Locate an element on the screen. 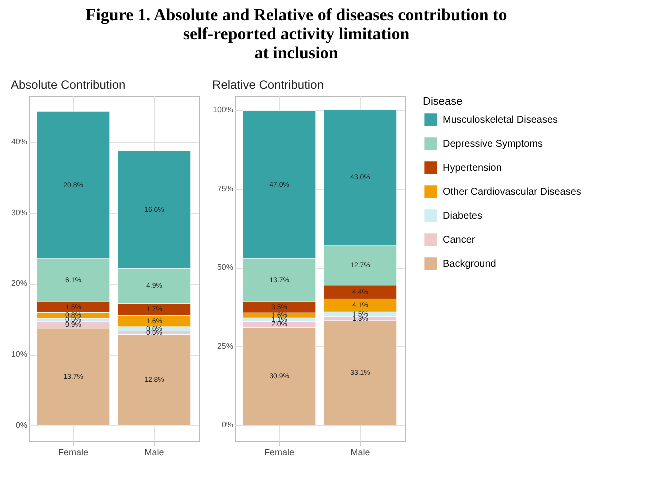 This screenshot has height=495, width=662. legend-label: Hypertension is located at coordinates (472, 168).